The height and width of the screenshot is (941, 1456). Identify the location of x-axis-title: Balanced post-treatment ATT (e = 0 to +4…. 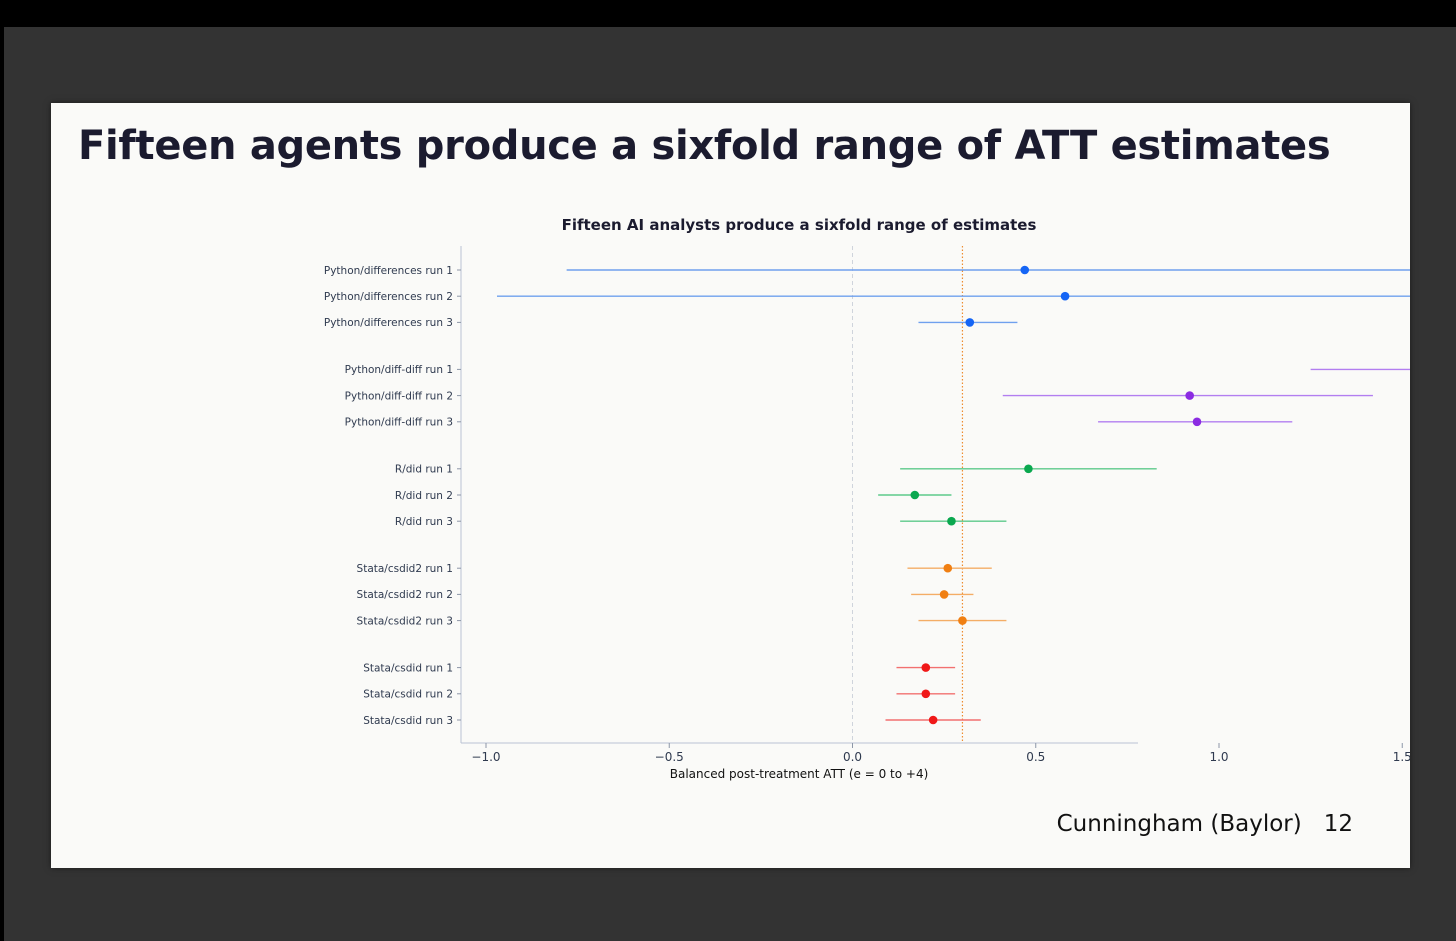
(799, 774).